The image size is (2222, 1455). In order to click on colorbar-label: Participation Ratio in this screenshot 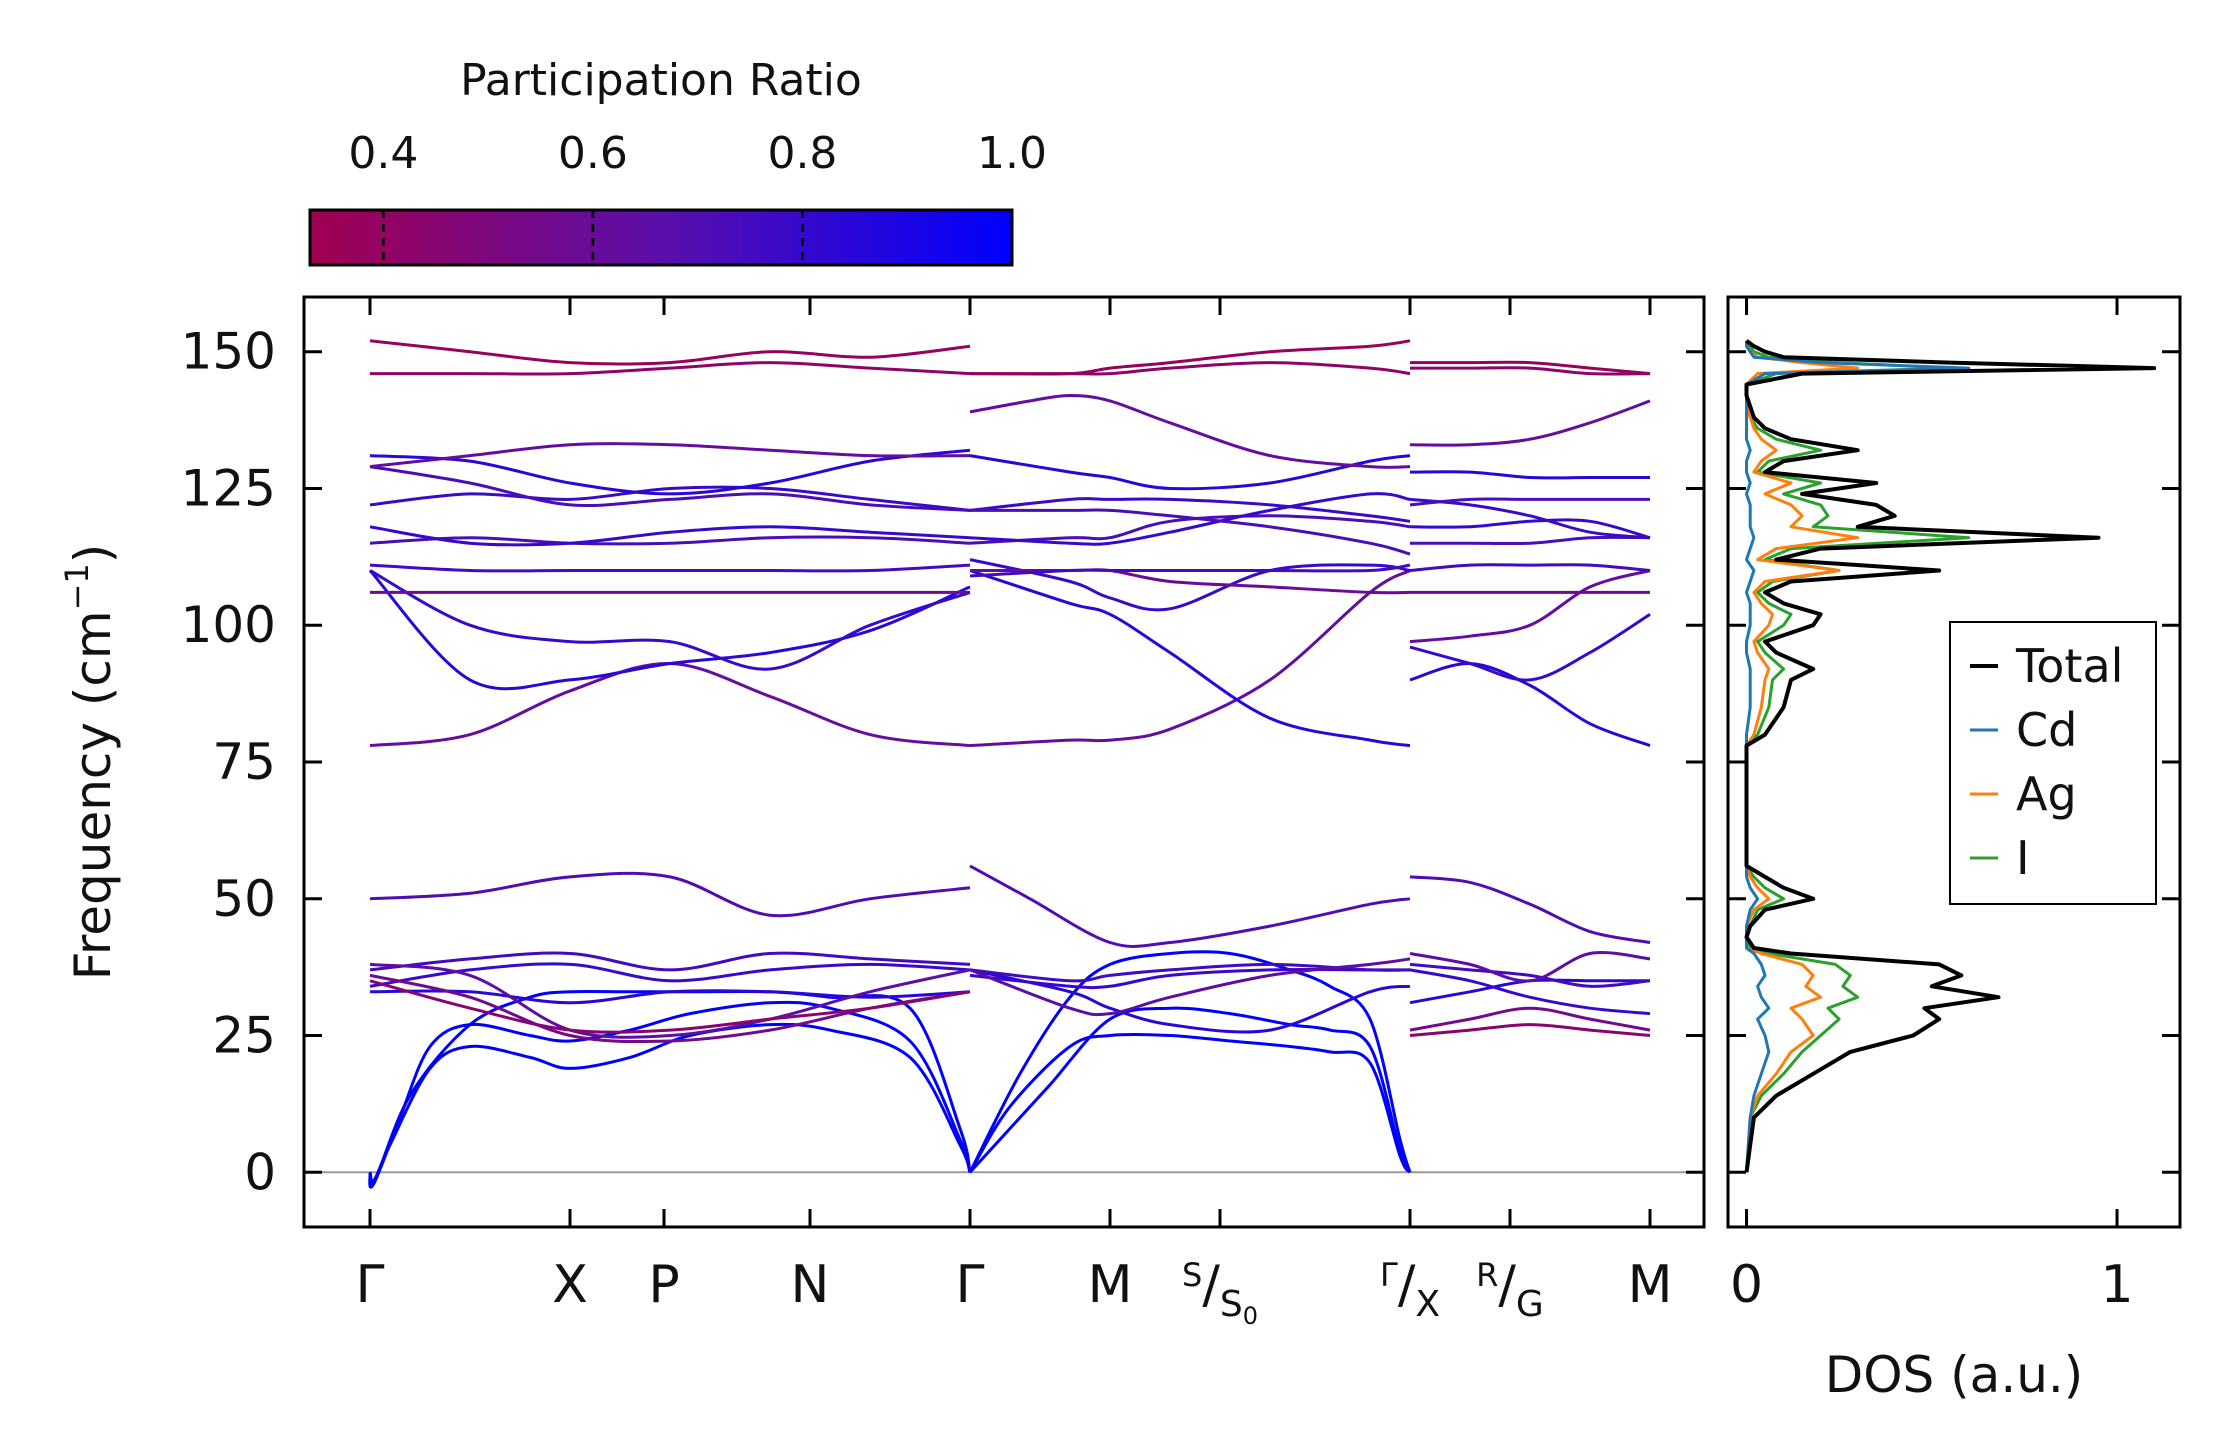, I will do `click(661, 80)`.